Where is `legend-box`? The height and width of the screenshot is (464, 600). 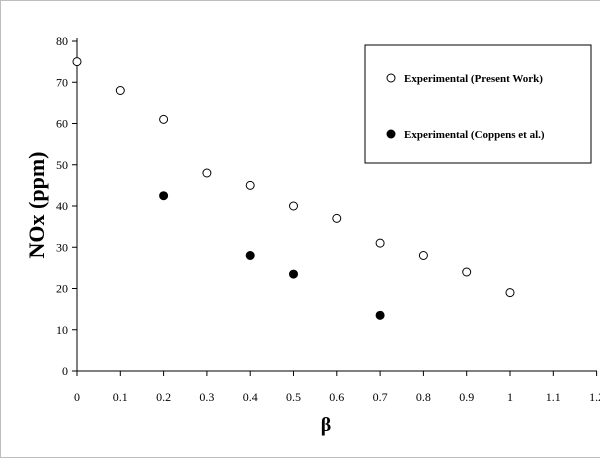
legend-box is located at coordinates (478, 104).